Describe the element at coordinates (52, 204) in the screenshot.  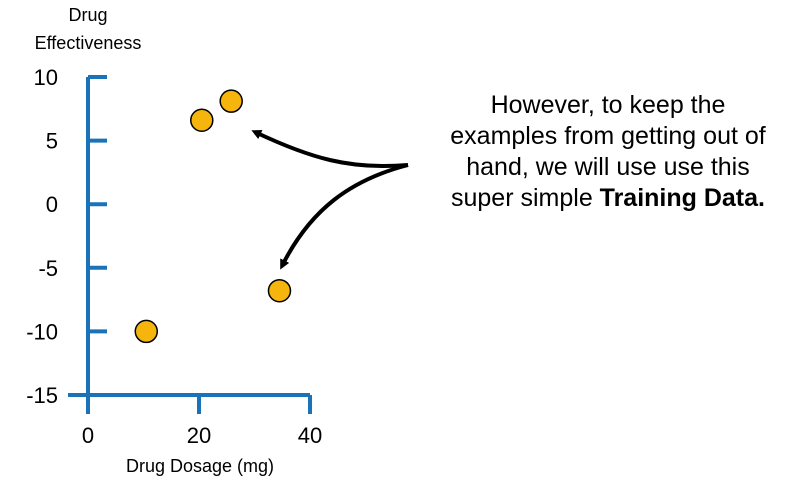
I see `y-tick-label: 0` at that location.